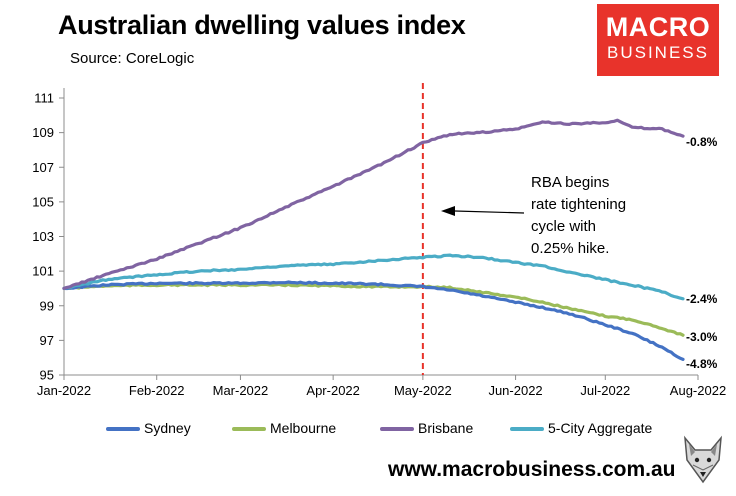  I want to click on x-tick-label: Feb-2022, so click(157, 390).